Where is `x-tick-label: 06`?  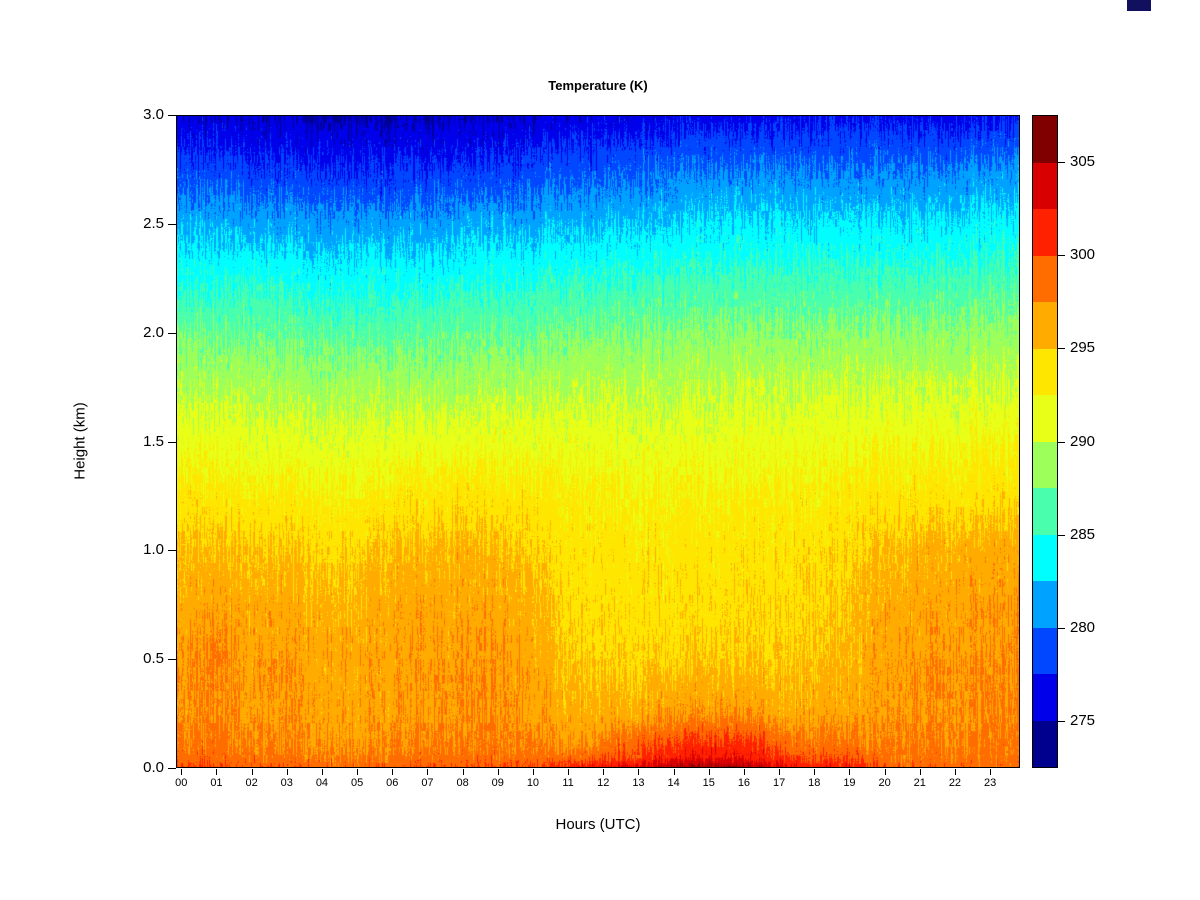 x-tick-label: 06 is located at coordinates (392, 783).